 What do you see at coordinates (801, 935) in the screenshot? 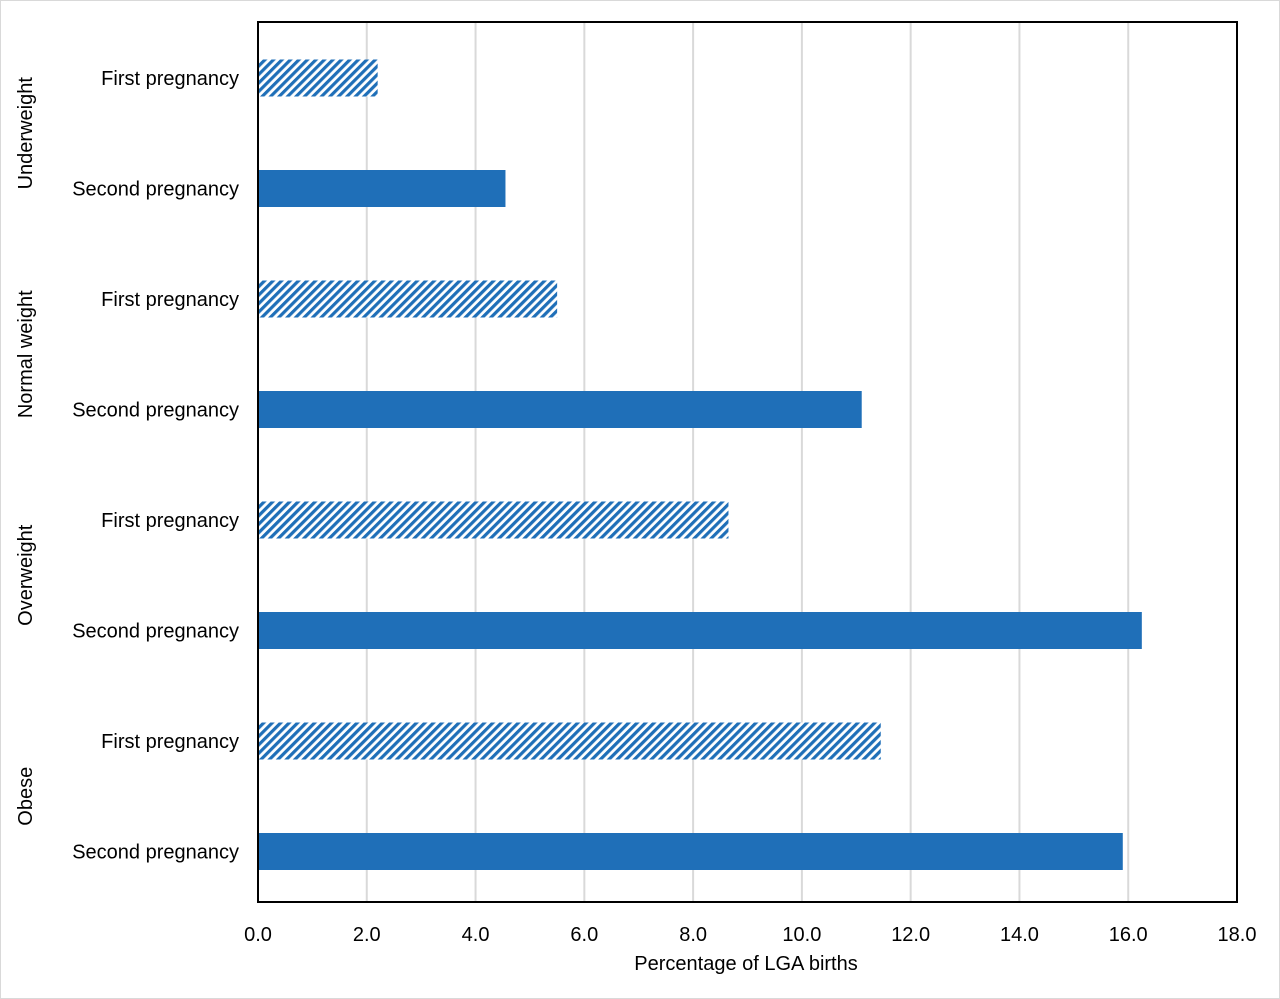
I see `x-tick-label: 10.0` at bounding box center [801, 935].